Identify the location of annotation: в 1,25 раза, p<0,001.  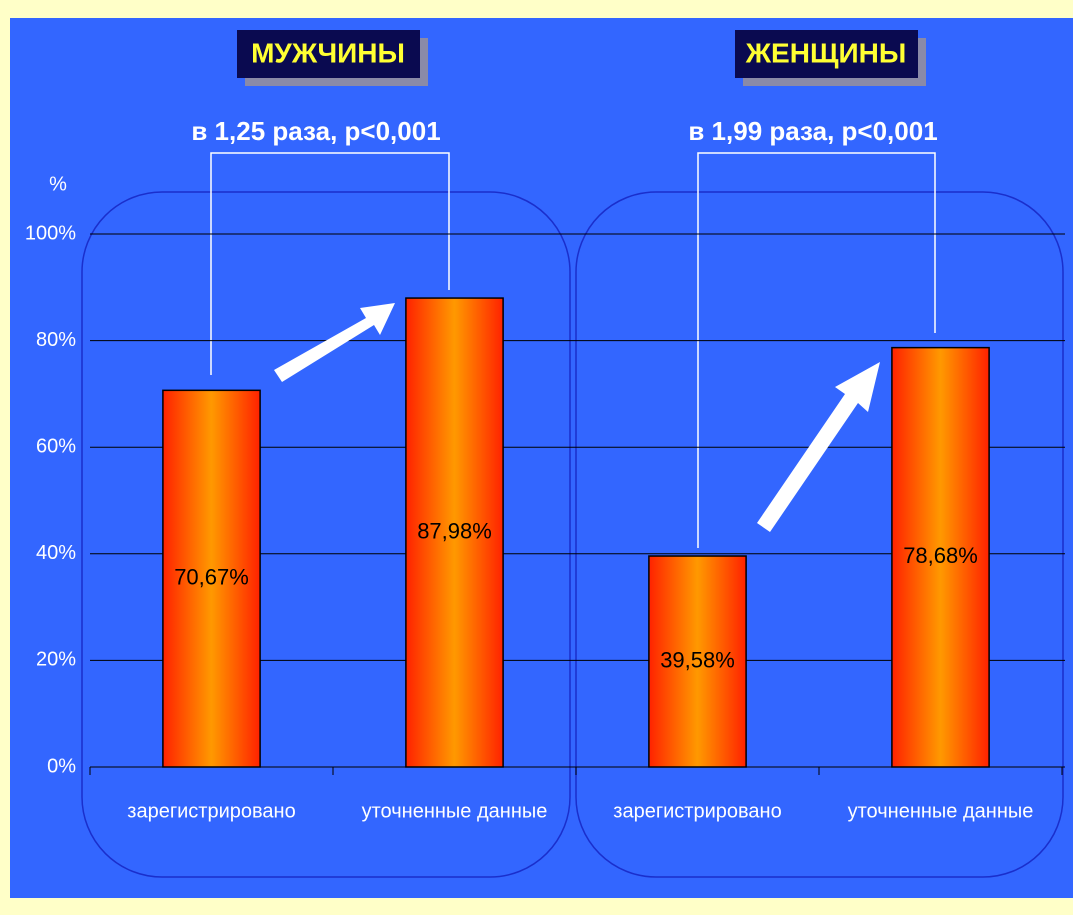
(315, 131).